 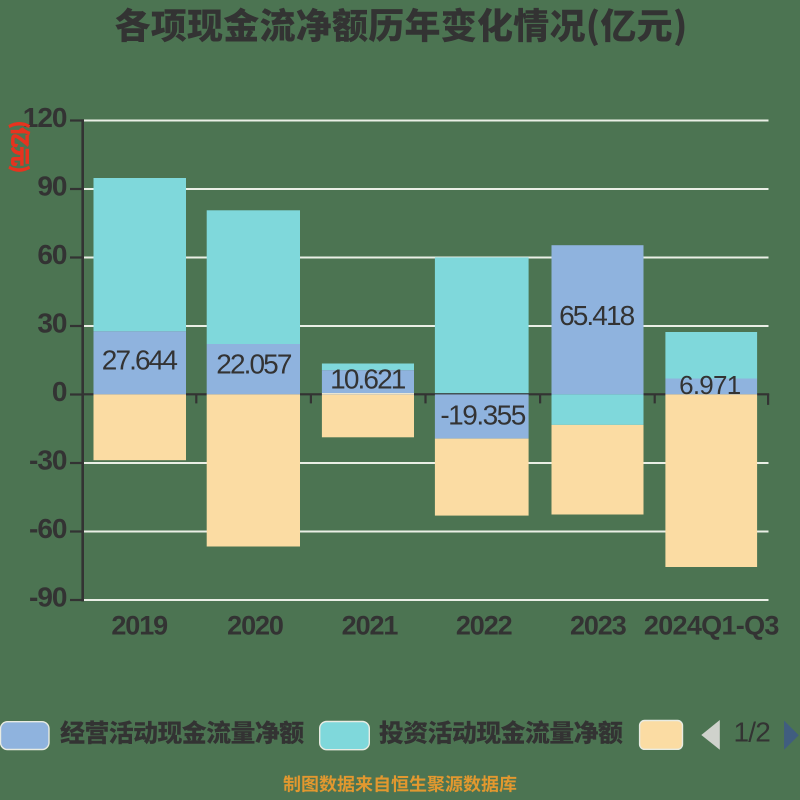 I want to click on svg-text: 2020, so click(x=255, y=626).